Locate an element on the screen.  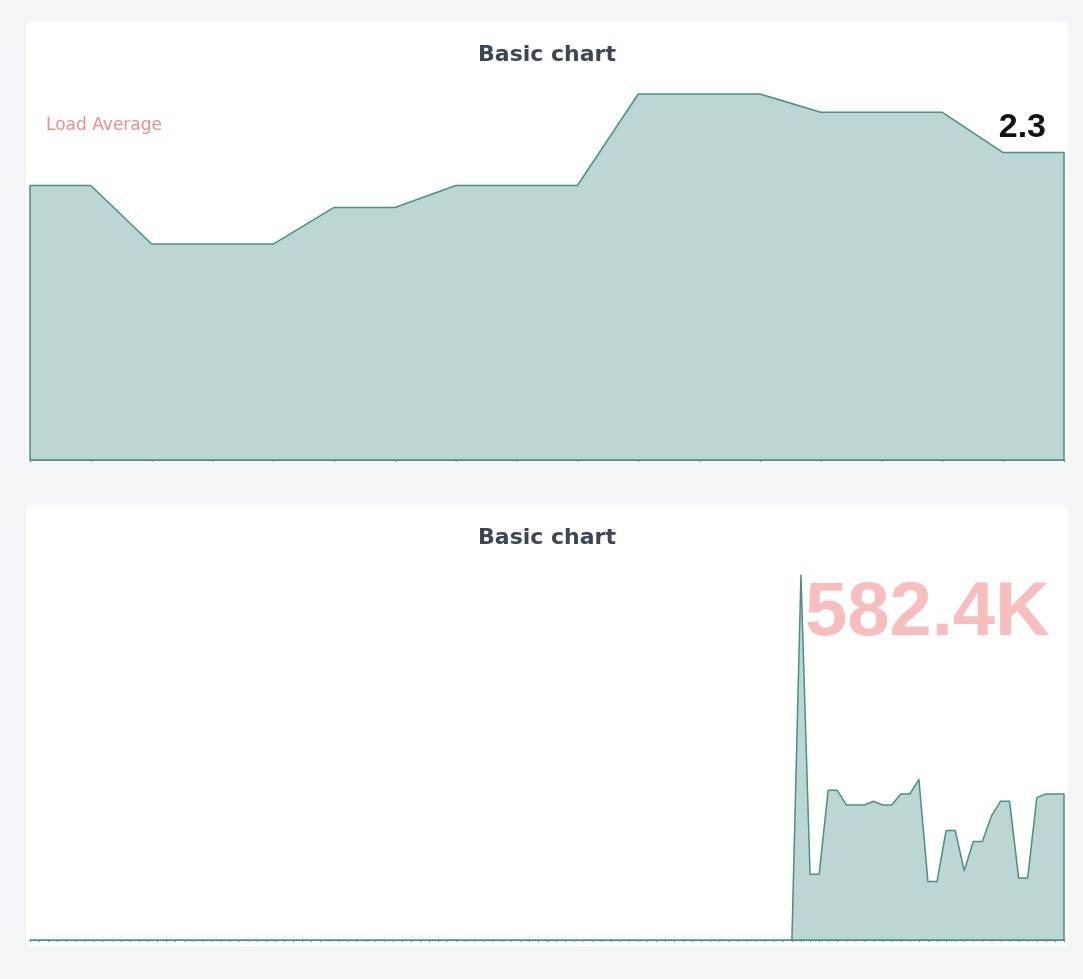
annotation: Load Average is located at coordinates (104, 124).